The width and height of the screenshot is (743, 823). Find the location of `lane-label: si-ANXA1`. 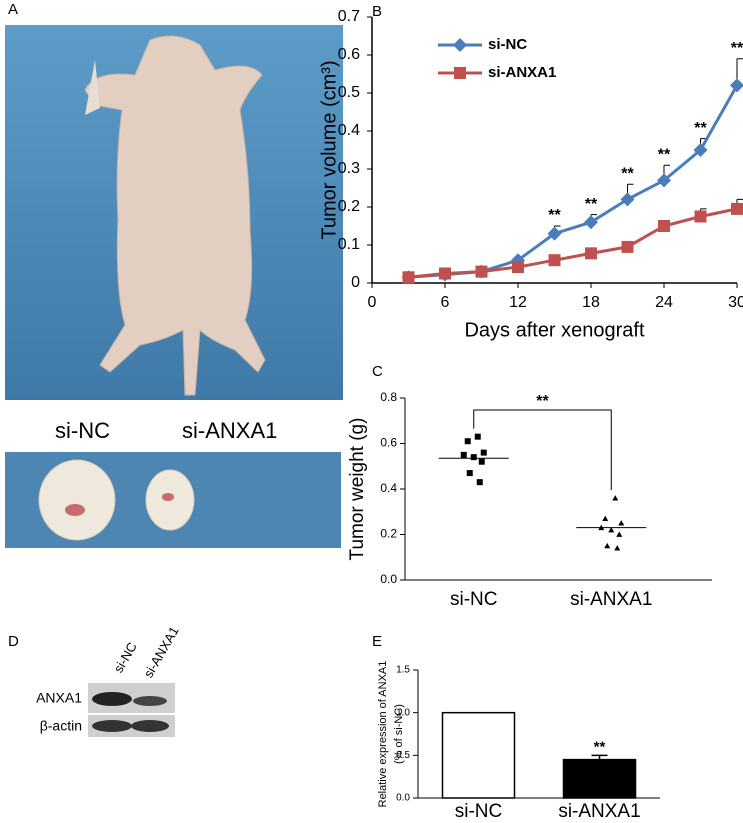

lane-label: si-ANXA1 is located at coordinates (161, 652).